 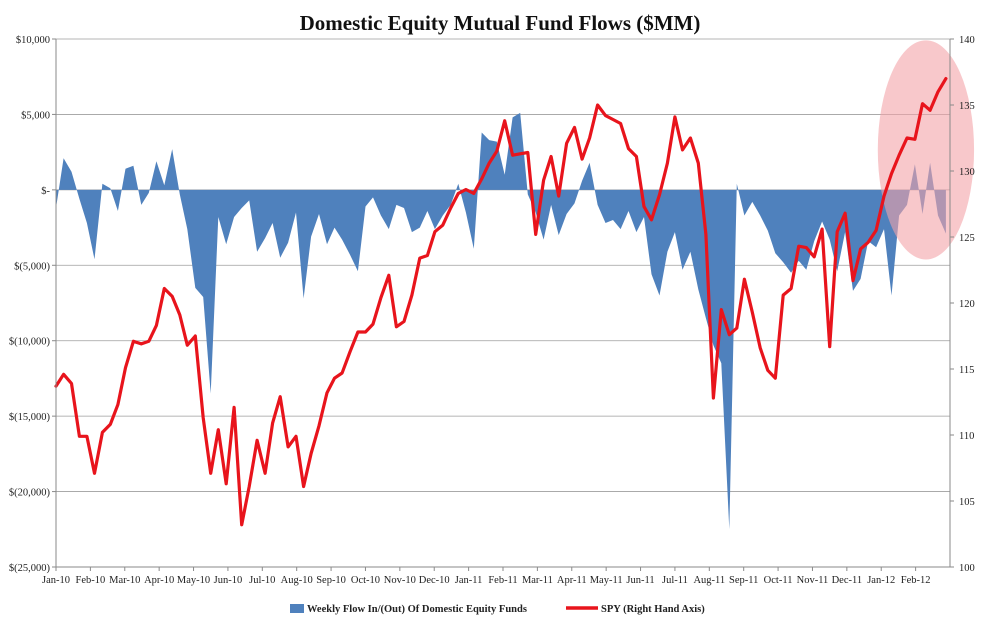 I want to click on left-tick-label: $(25,000), so click(x=30, y=568).